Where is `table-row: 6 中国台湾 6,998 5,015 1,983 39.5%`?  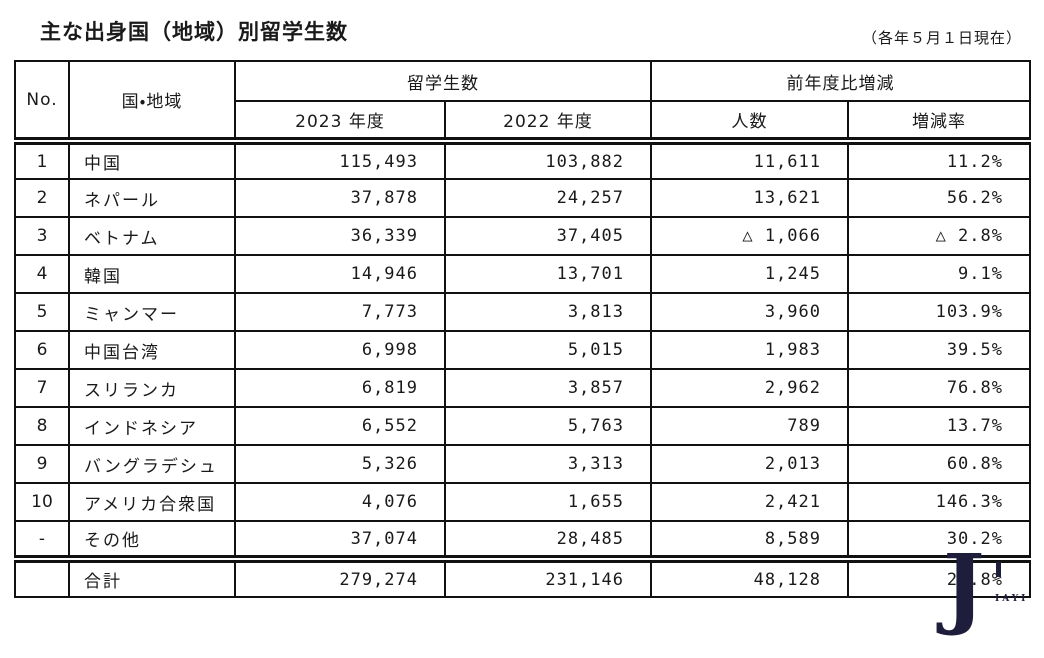 table-row: 6 中国台湾 6,998 5,015 1,983 39.5% is located at coordinates (522, 350).